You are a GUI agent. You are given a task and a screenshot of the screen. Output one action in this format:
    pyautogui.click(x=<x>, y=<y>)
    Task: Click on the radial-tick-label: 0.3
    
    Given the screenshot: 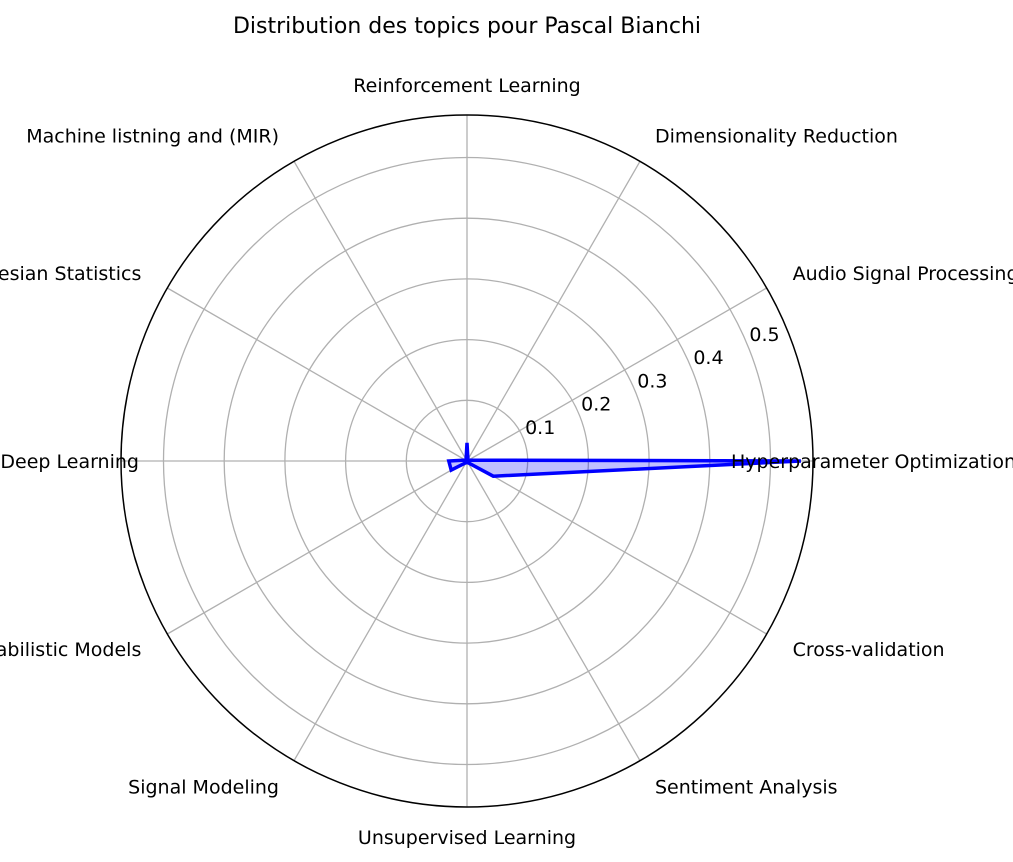 What is the action you would take?
    pyautogui.click(x=652, y=381)
    